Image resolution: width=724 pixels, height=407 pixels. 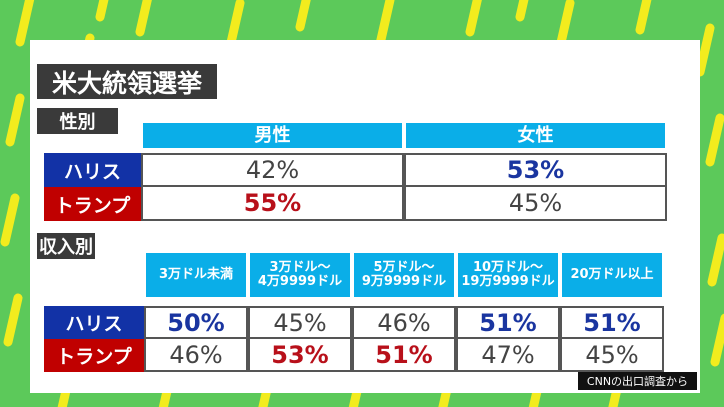 What do you see at coordinates (508, 354) in the screenshot?
I see `table-cell: 47%` at bounding box center [508, 354].